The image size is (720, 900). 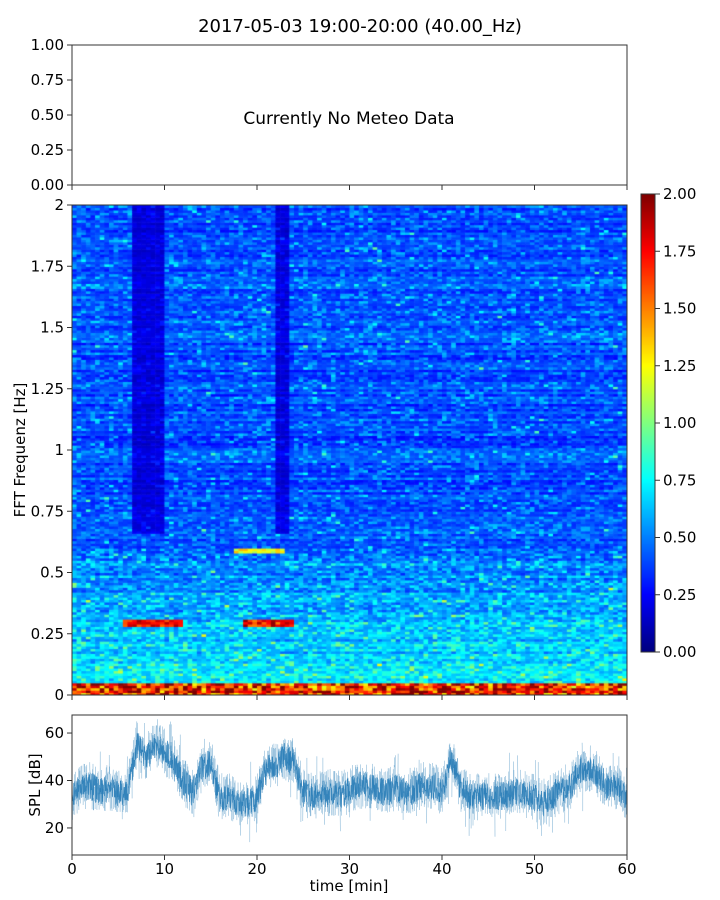 I want to click on cbar-ytick-label: 0.75, so click(x=679, y=480).